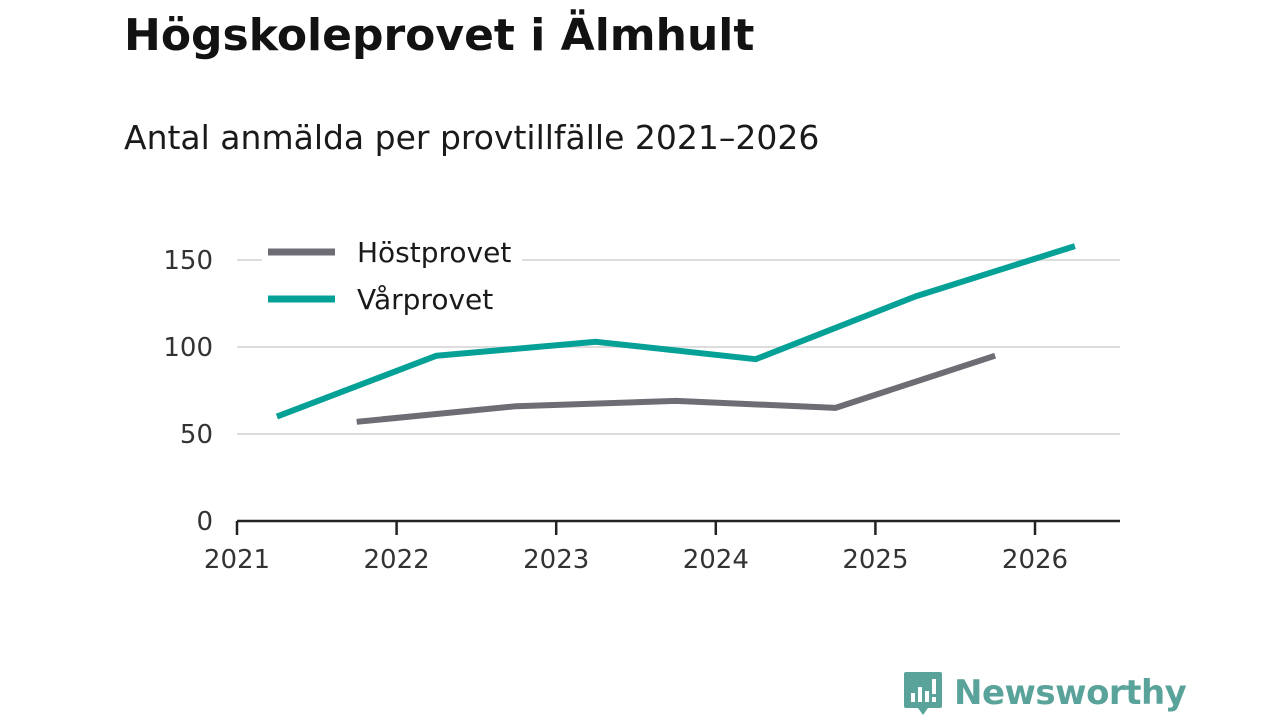  What do you see at coordinates (204, 522) in the screenshot?
I see `y-tick-label: 0` at bounding box center [204, 522].